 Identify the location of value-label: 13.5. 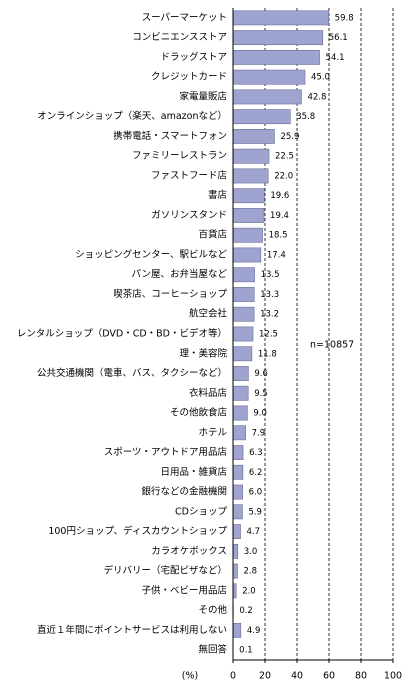
(270, 275).